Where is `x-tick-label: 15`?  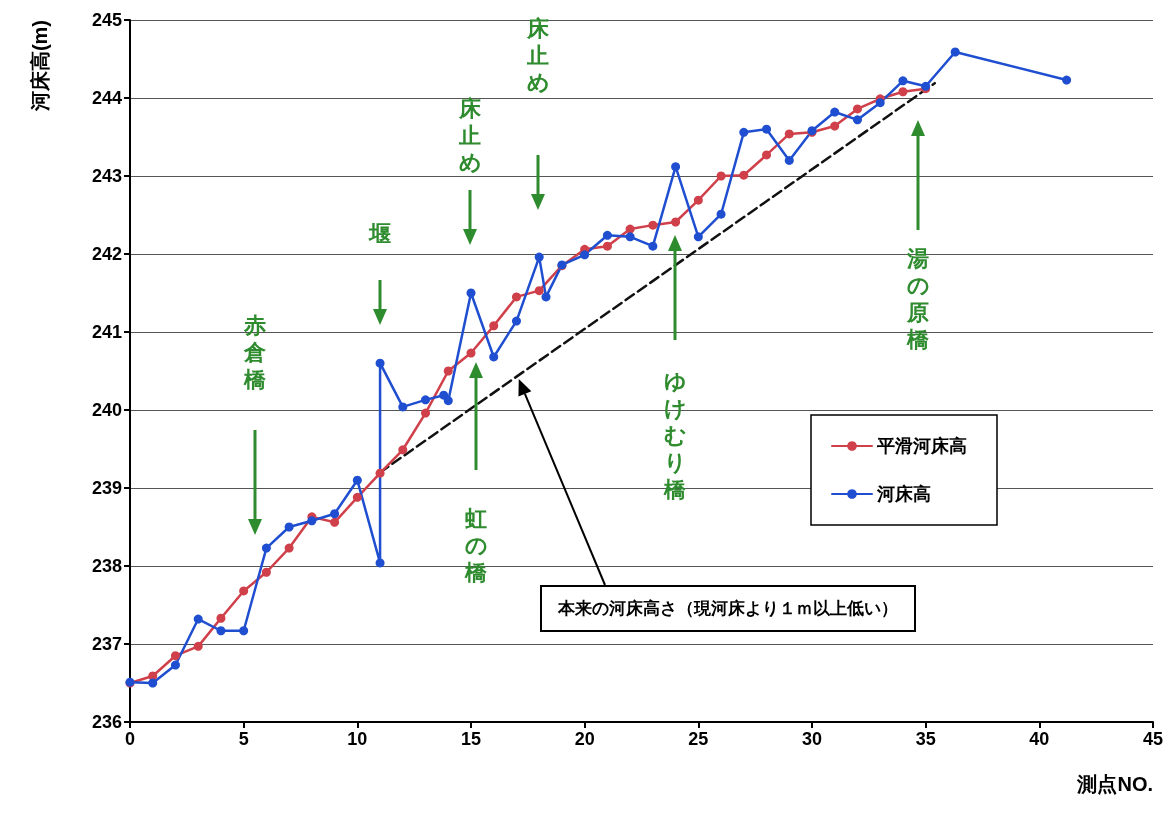
x-tick-label: 15 is located at coordinates (471, 739).